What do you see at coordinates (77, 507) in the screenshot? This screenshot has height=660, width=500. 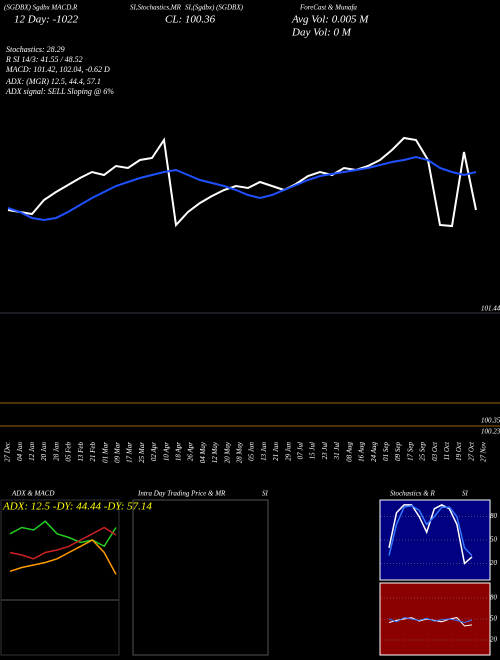 I see `adx-readout: ADX: 12.5 -DY: 44.44 -DY: 57.14` at bounding box center [77, 507].